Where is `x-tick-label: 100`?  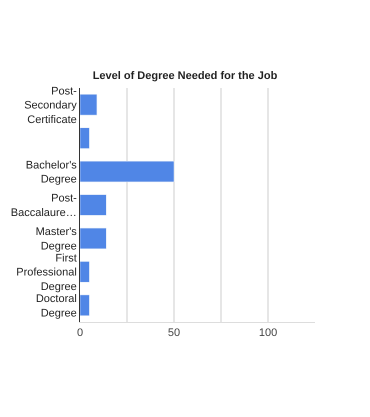 x-tick-label: 100 is located at coordinates (268, 333).